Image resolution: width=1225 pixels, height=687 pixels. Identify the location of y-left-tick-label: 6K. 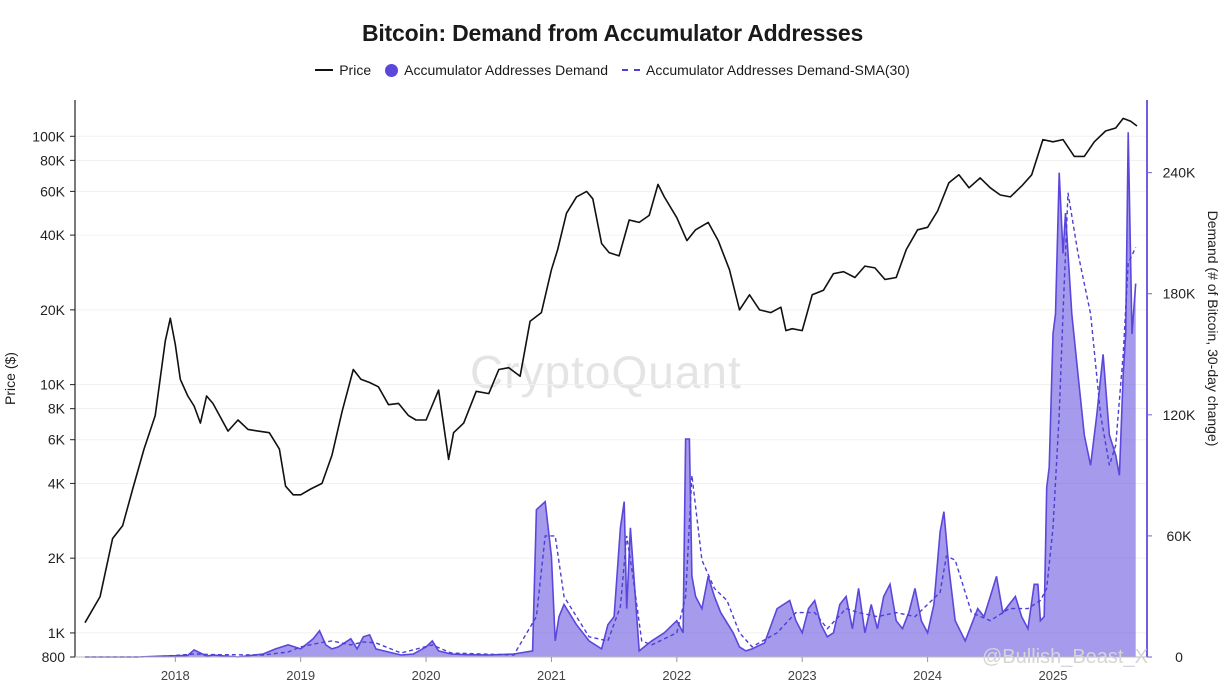
(57, 440).